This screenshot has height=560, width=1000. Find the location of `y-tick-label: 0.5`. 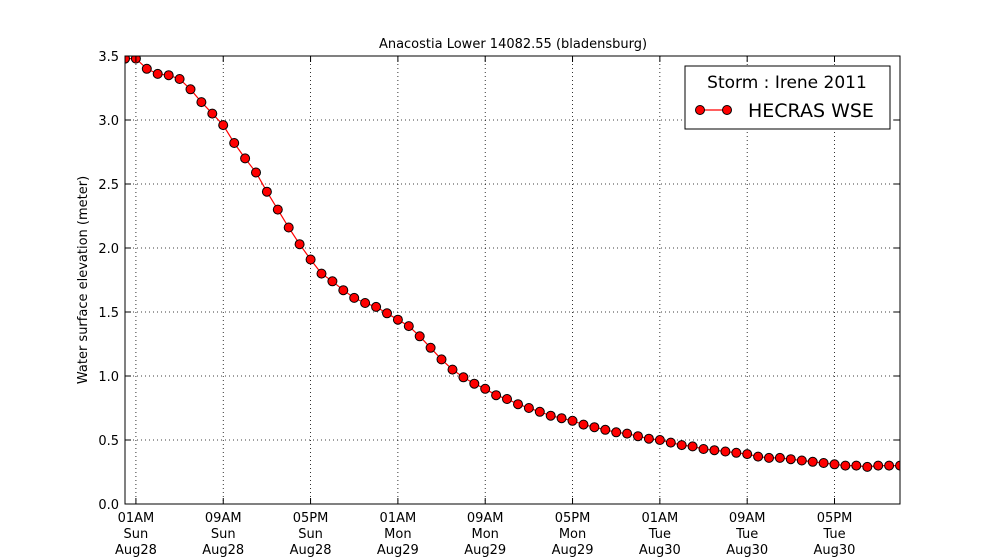

y-tick-label: 0.5 is located at coordinates (108, 441).